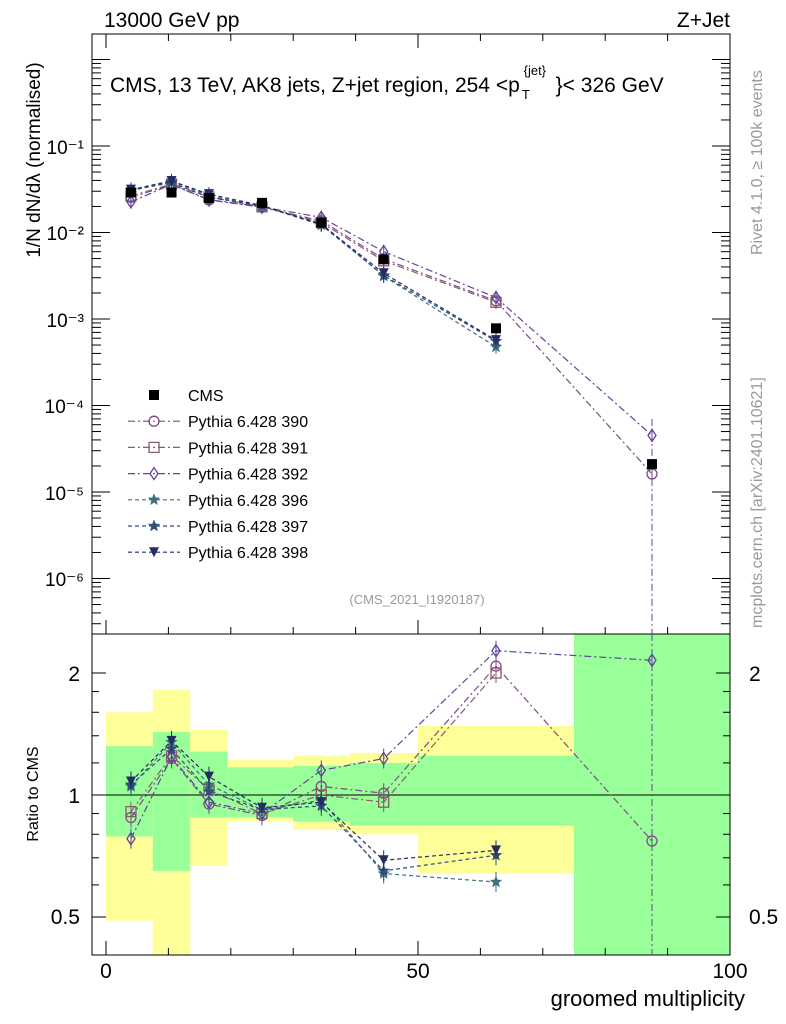 This screenshot has height=1024, width=786. What do you see at coordinates (757, 502) in the screenshot?
I see `mcplots-label: mcplots.cern.ch [arXiv:2401.10621]` at bounding box center [757, 502].